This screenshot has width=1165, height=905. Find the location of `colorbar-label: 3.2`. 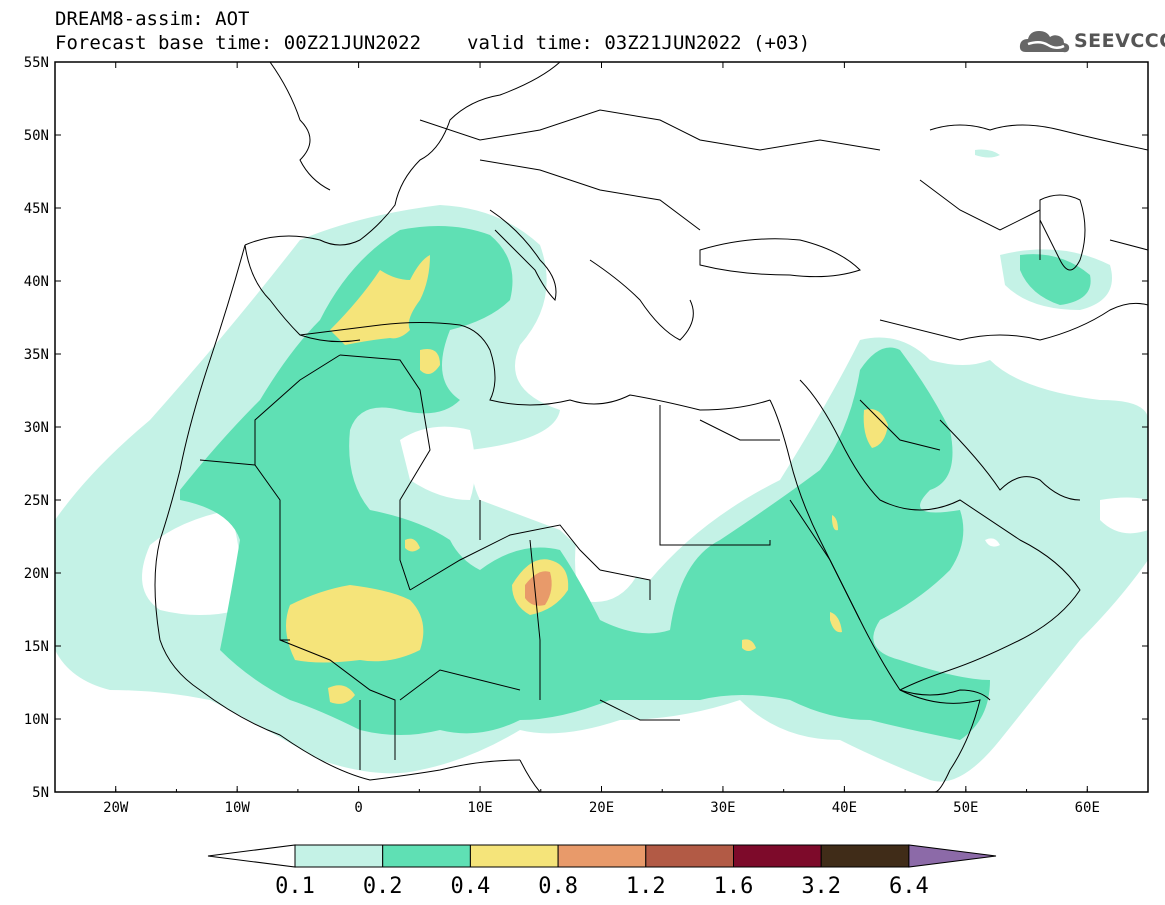

colorbar-label: 3.2 is located at coordinates (821, 886).